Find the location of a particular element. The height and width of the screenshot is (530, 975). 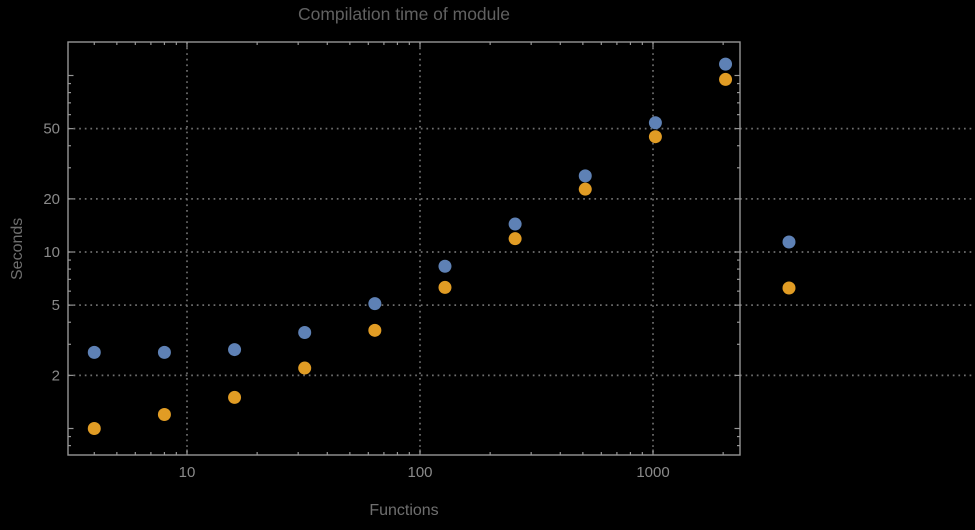

y-tick-label: 20 is located at coordinates (51, 199).